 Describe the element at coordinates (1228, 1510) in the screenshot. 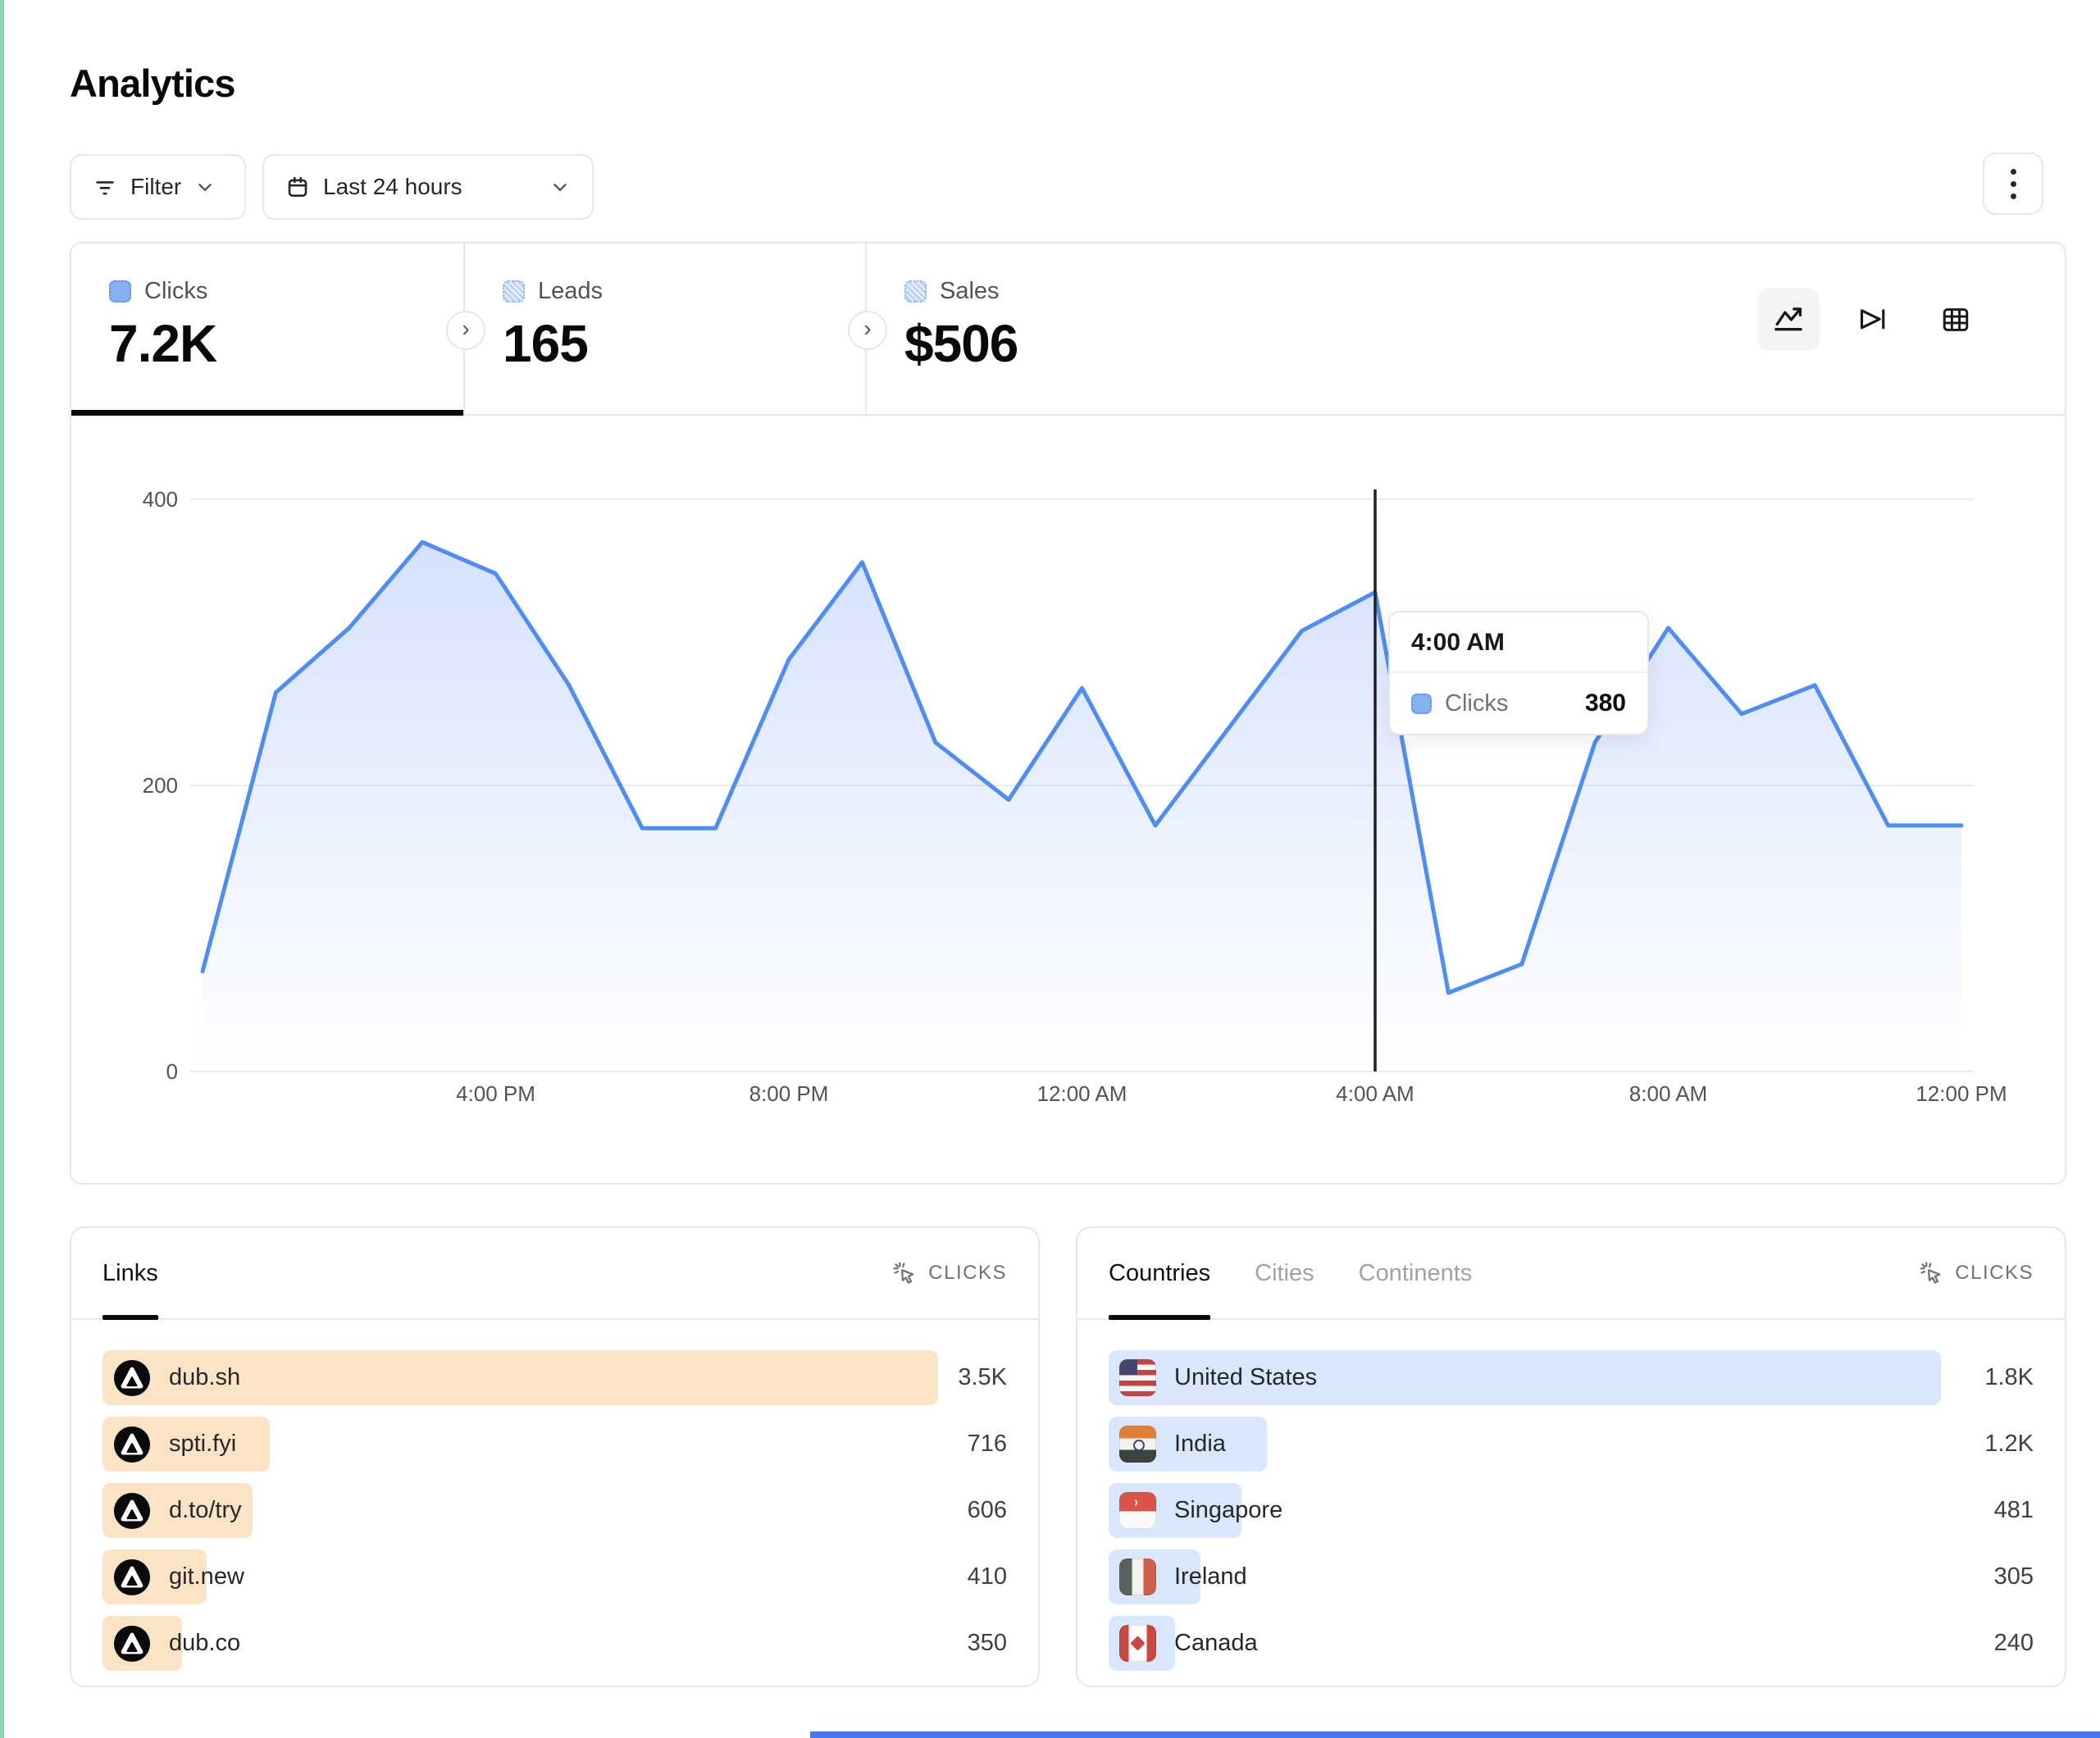

I see `country-label: Singapore` at that location.